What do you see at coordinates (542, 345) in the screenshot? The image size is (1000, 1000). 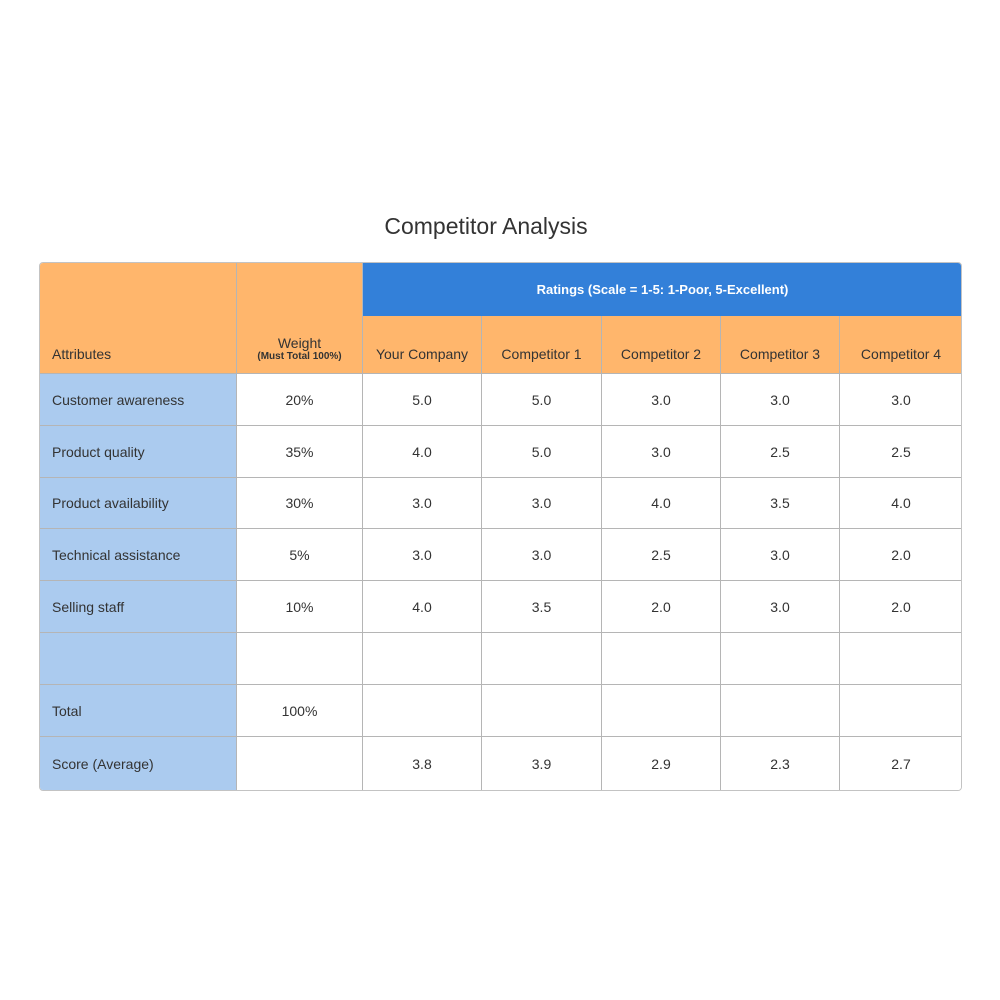 I see `header-column-2: Competitor 1` at bounding box center [542, 345].